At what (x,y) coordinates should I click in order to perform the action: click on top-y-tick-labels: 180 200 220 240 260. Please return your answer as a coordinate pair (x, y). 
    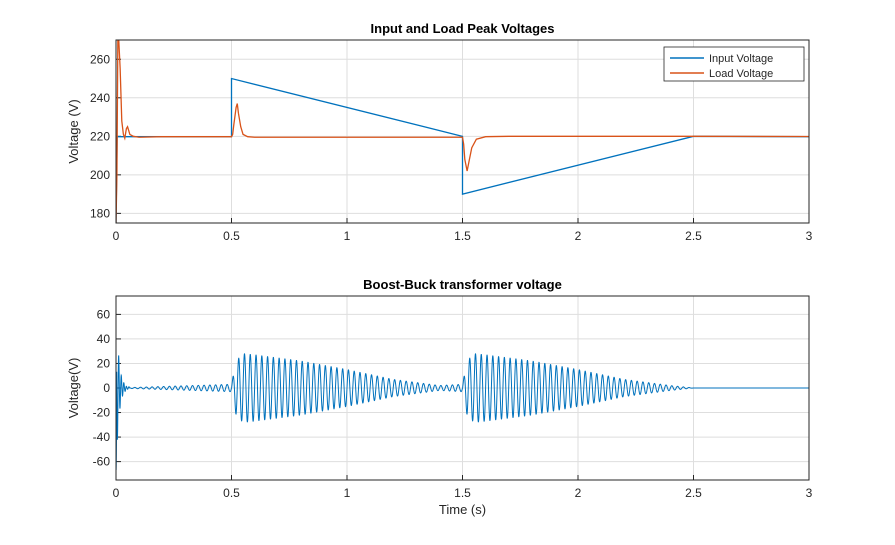
    Looking at the image, I should click on (100, 136).